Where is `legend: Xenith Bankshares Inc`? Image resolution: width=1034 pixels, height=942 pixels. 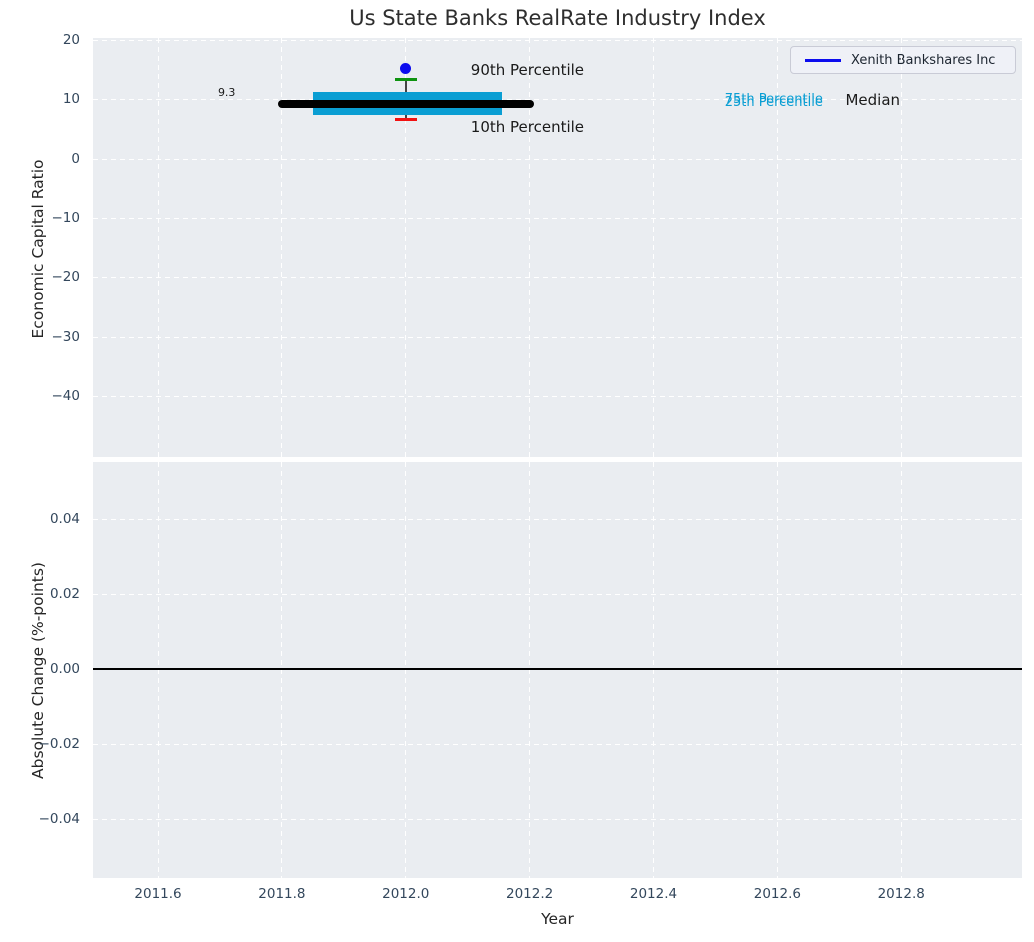 legend: Xenith Bankshares Inc is located at coordinates (903, 60).